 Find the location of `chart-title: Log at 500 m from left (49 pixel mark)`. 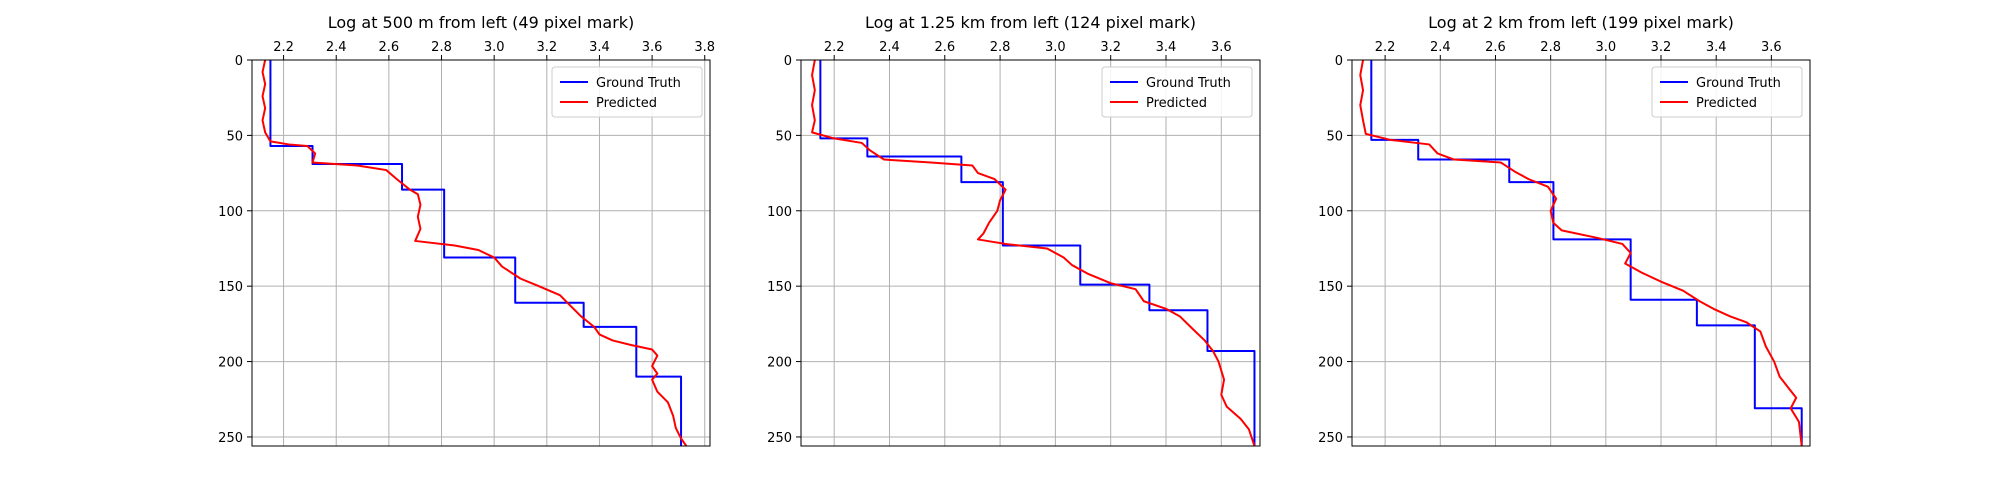

chart-title: Log at 500 m from left (49 pixel mark) is located at coordinates (481, 22).